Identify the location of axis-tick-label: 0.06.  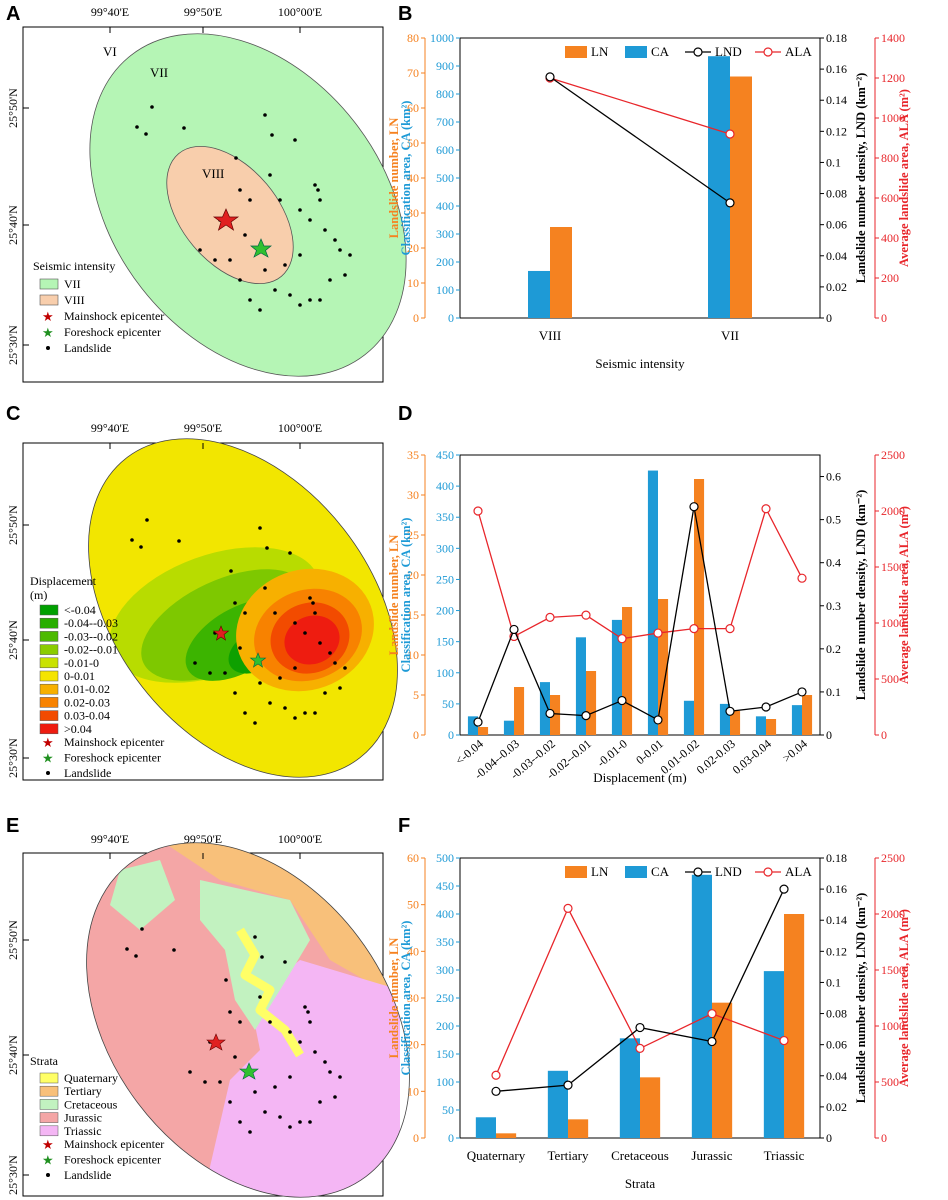
(836, 225).